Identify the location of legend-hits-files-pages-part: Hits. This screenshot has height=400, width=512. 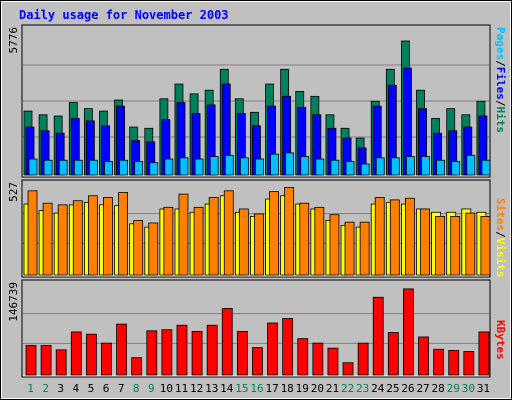
(500, 120).